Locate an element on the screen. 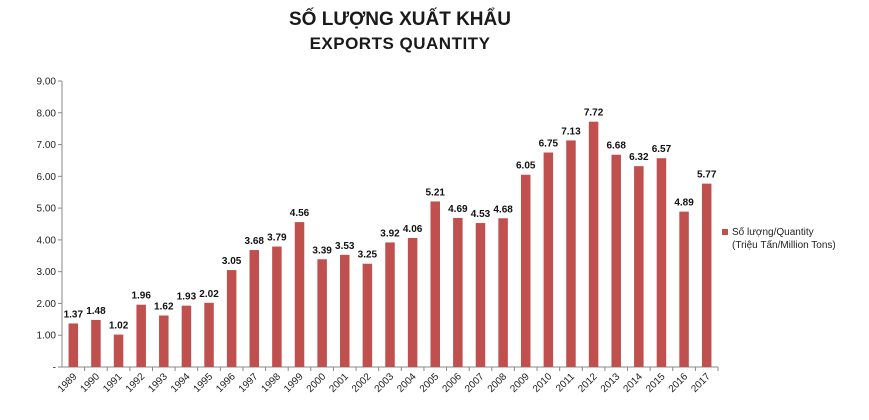  data-label: 1.62 is located at coordinates (164, 307).